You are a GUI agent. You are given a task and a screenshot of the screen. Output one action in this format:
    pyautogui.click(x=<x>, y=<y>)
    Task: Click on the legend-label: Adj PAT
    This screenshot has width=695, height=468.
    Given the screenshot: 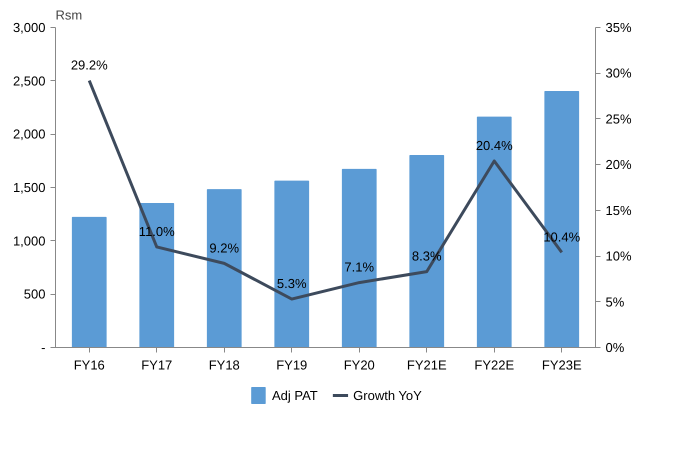 What is the action you would take?
    pyautogui.click(x=295, y=395)
    